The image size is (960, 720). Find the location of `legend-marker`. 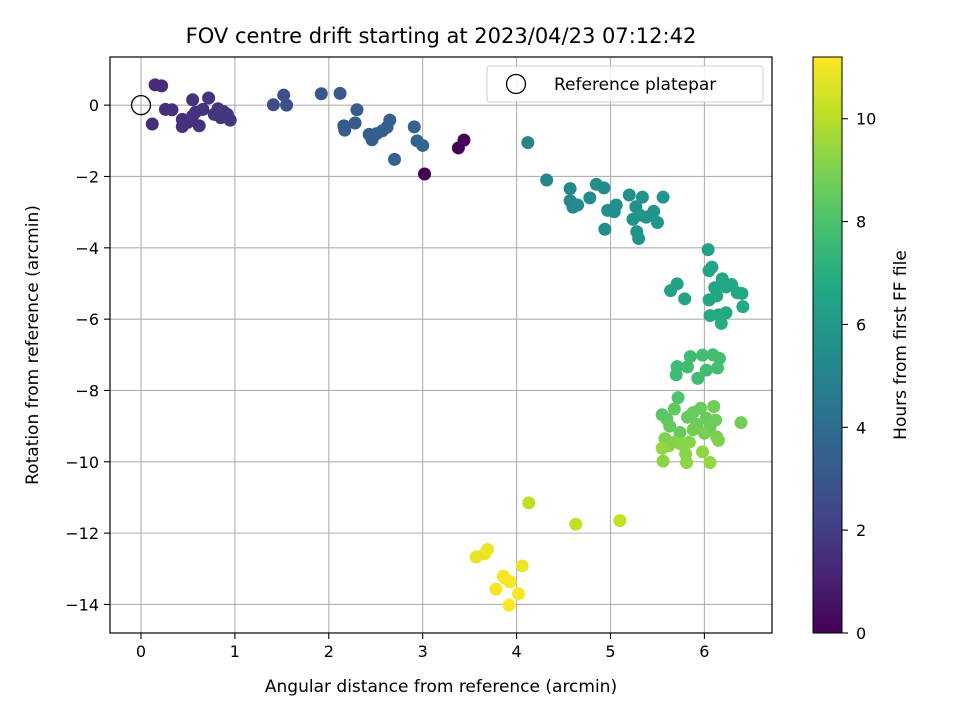

legend-marker is located at coordinates (516, 84).